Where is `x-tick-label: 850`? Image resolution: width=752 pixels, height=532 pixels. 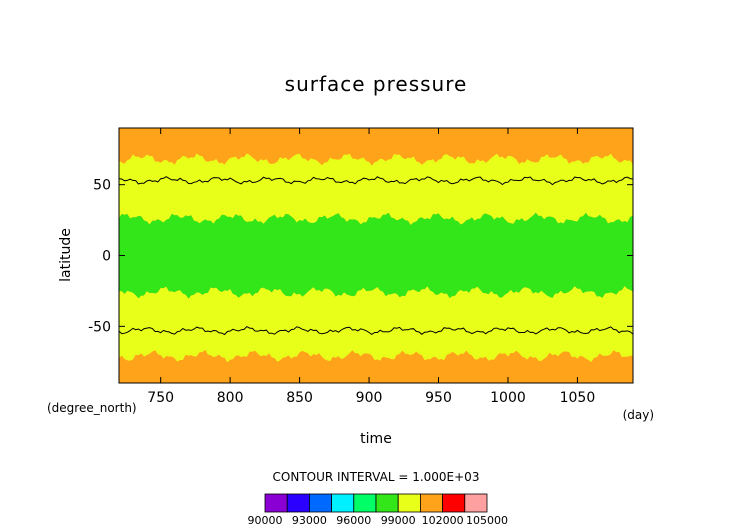 x-tick-label: 850 is located at coordinates (299, 398).